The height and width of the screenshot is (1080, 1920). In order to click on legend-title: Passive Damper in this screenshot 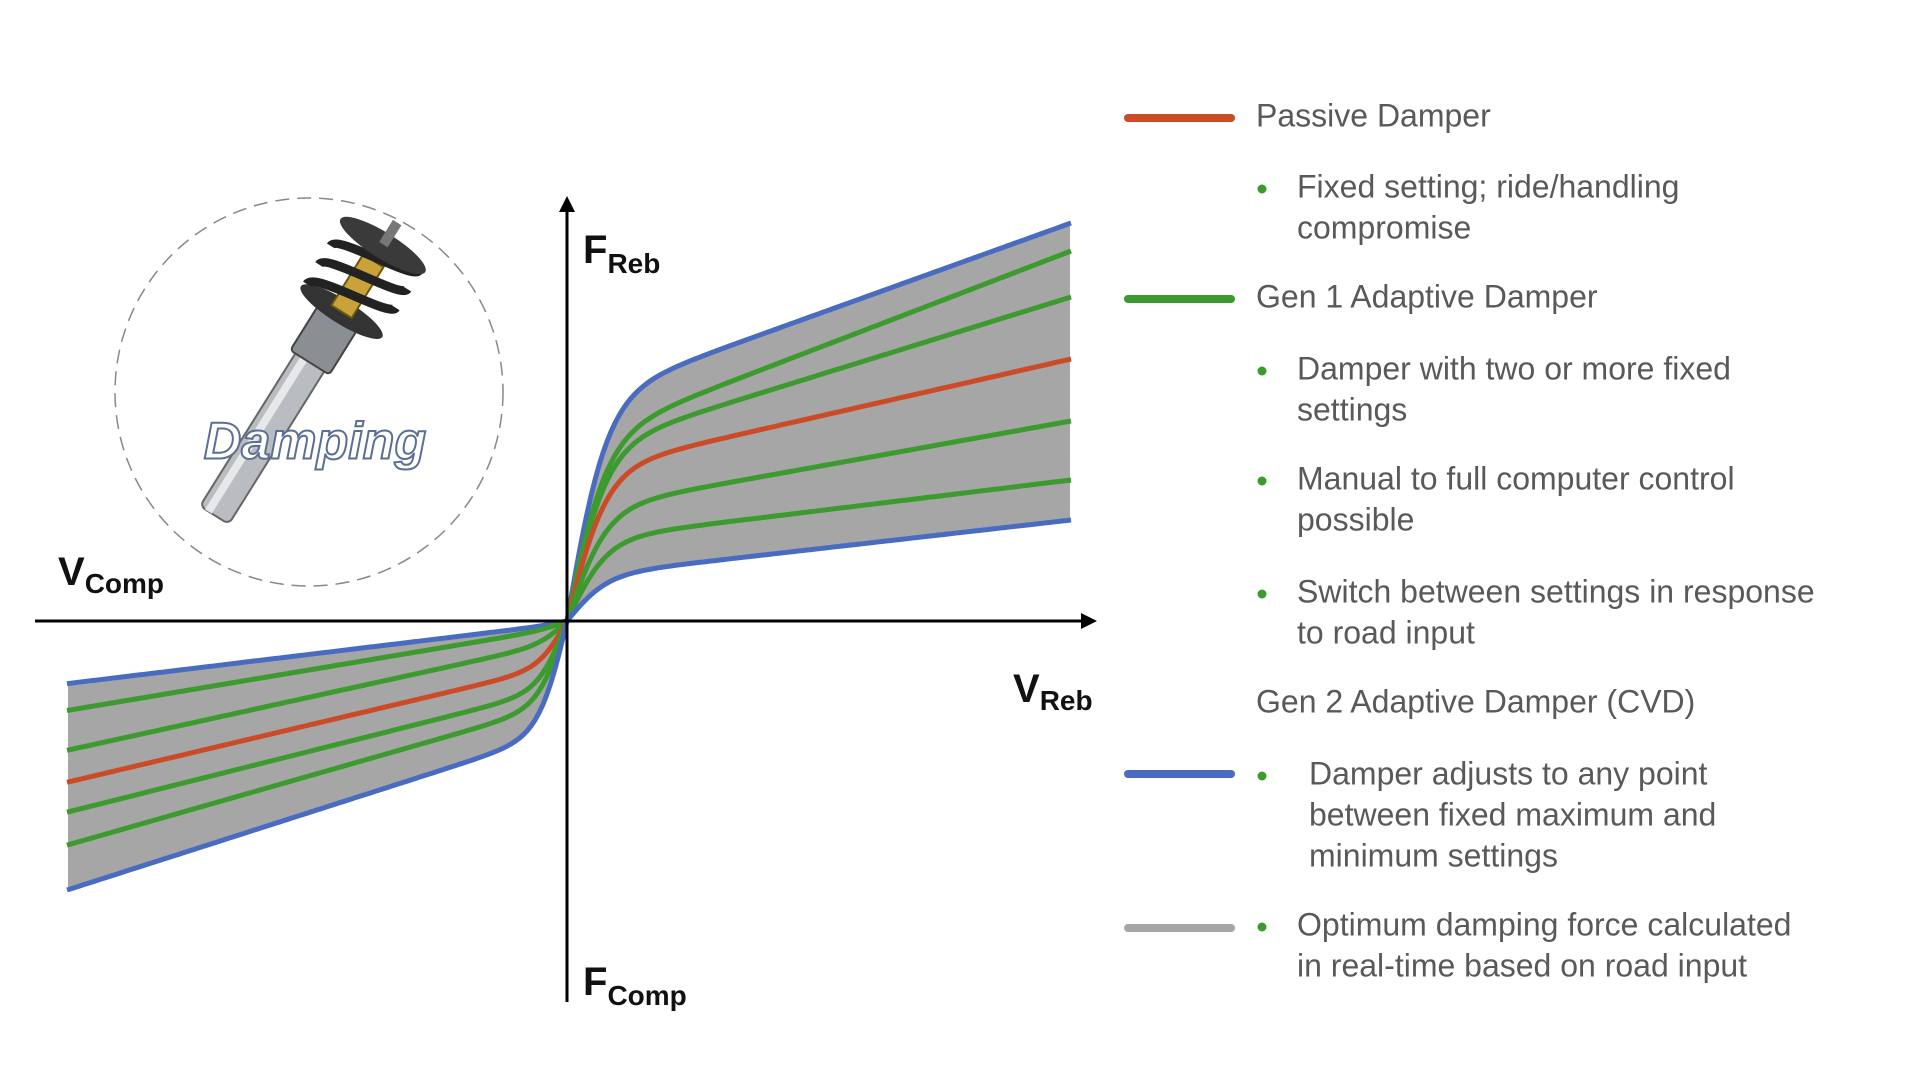, I will do `click(1373, 115)`.